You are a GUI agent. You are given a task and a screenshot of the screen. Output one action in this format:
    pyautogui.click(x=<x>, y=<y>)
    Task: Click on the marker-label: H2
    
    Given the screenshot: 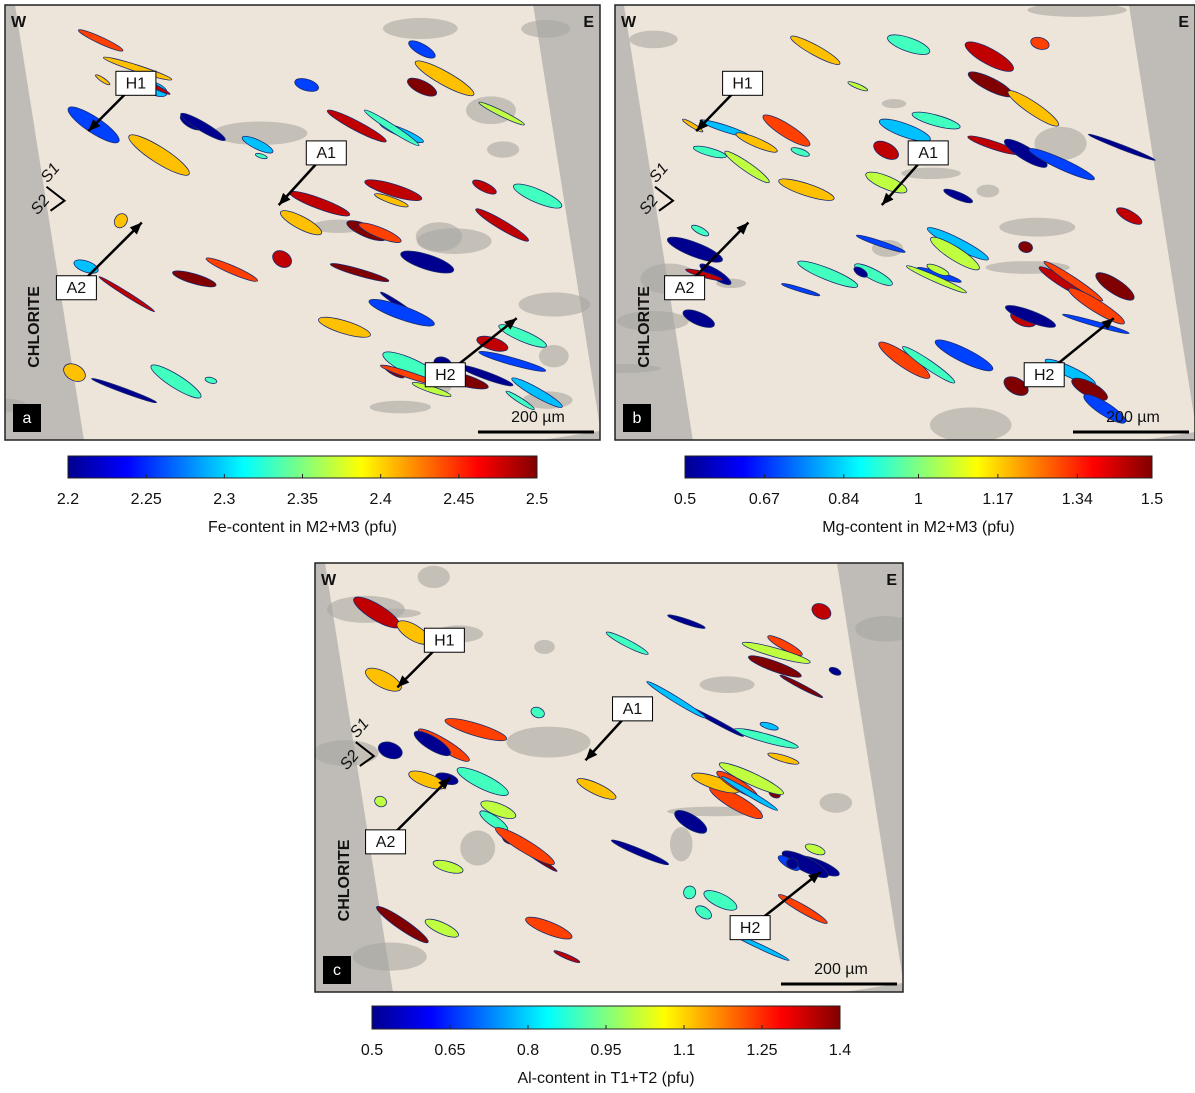 What is the action you would take?
    pyautogui.click(x=750, y=928)
    